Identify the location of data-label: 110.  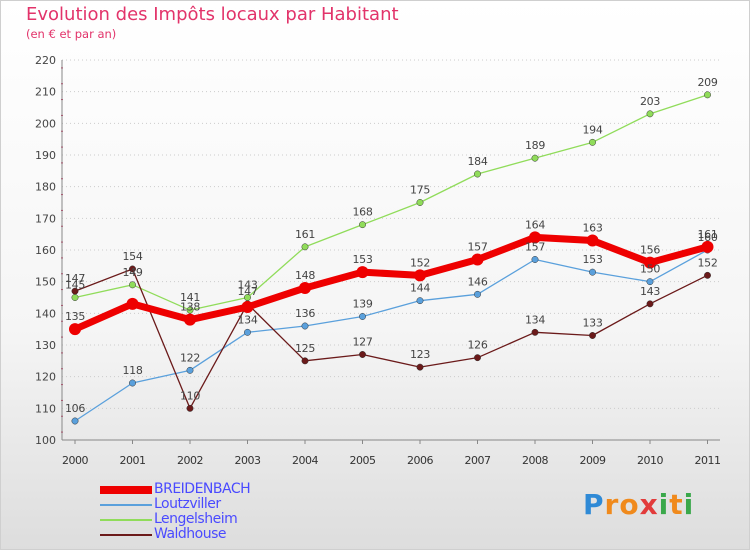
(190, 395).